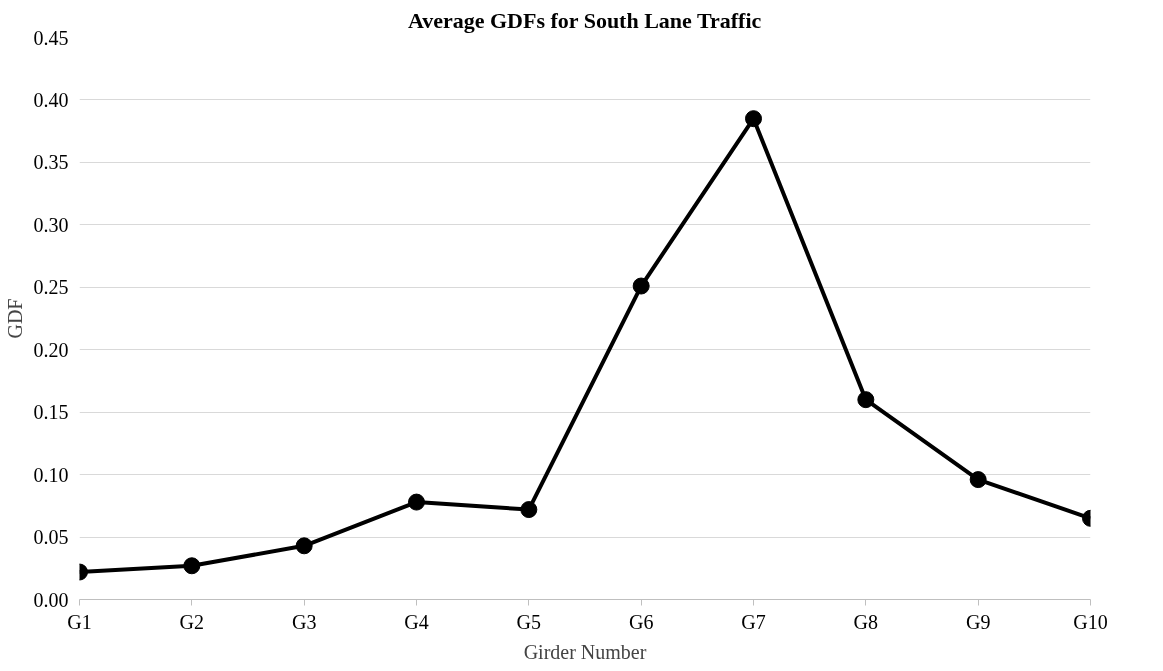  I want to click on chart-title: Average GDFs for South Lane Traffic, so click(584, 20).